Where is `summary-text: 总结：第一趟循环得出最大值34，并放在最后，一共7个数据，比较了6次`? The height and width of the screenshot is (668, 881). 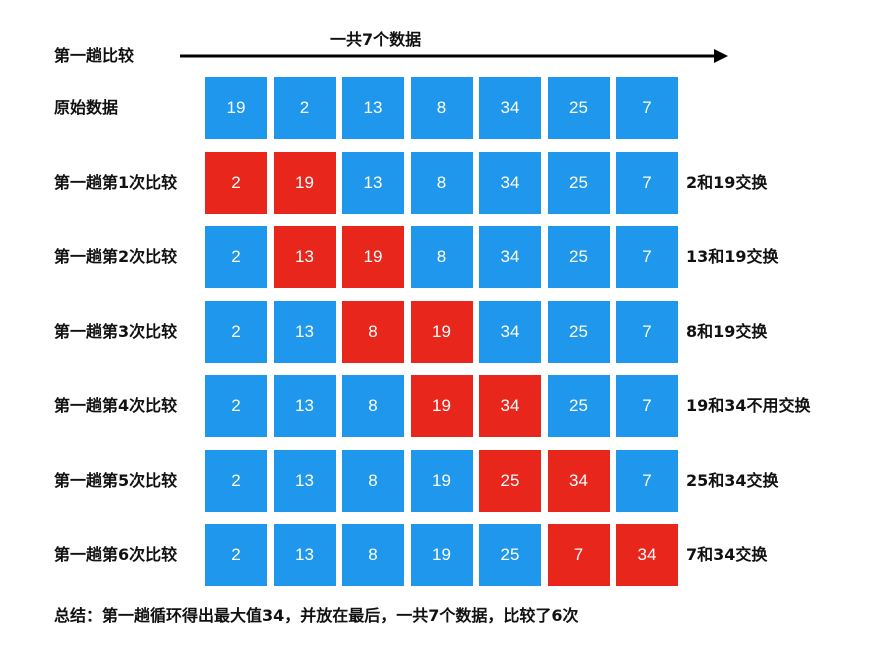 summary-text: 总结：第一趟循环得出最大值34，并放在最后，一共7个数据，比较了6次 is located at coordinates (316, 615).